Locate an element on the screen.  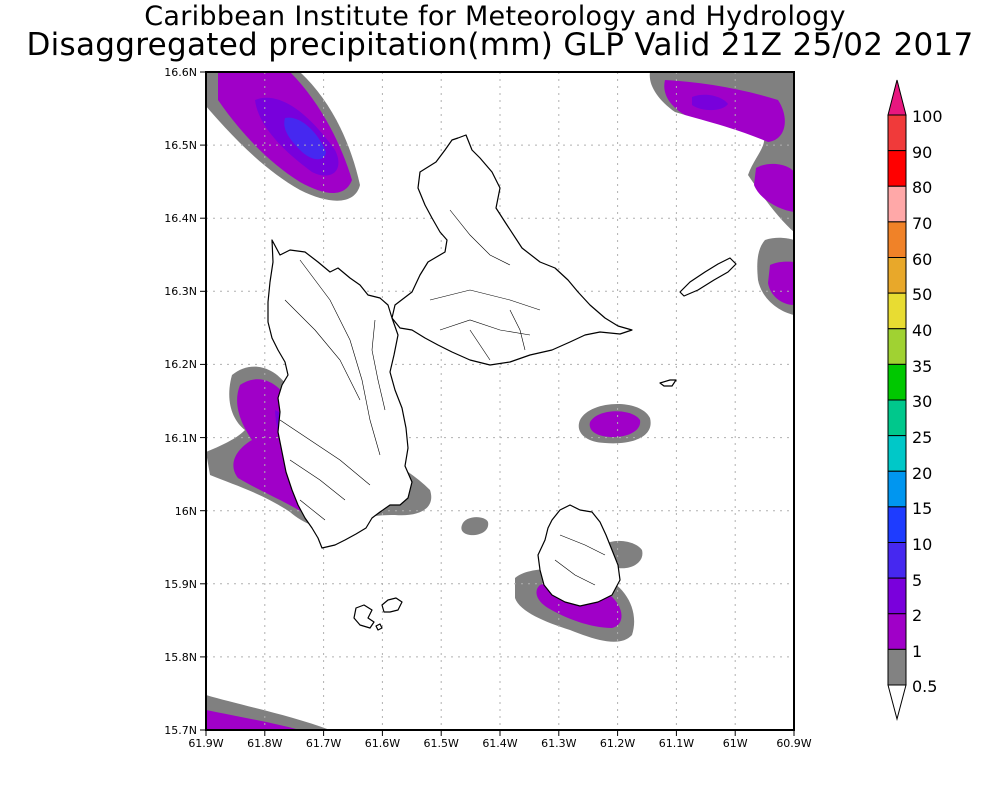
colorbar-label: 15 is located at coordinates (922, 508).